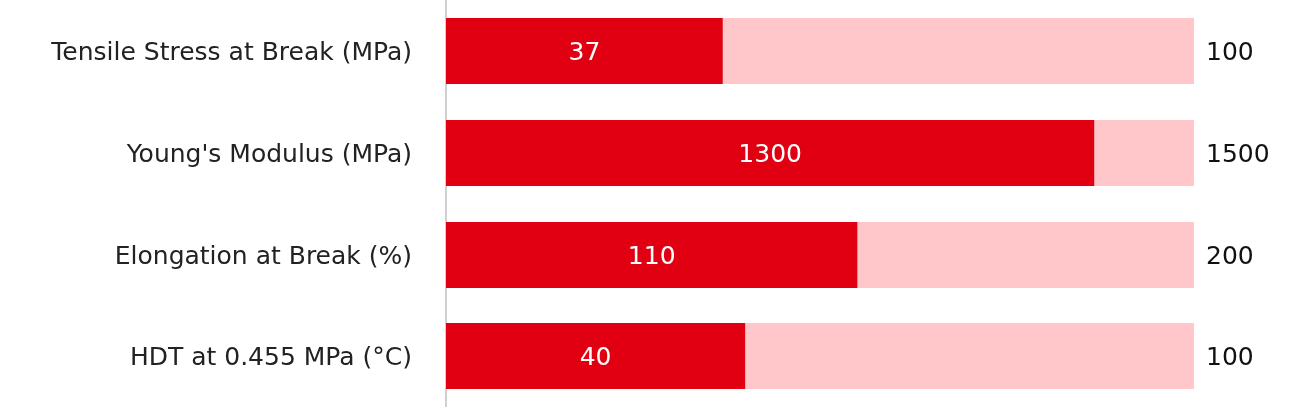  What do you see at coordinates (651, 254) in the screenshot?
I see `data-label: 110` at bounding box center [651, 254].